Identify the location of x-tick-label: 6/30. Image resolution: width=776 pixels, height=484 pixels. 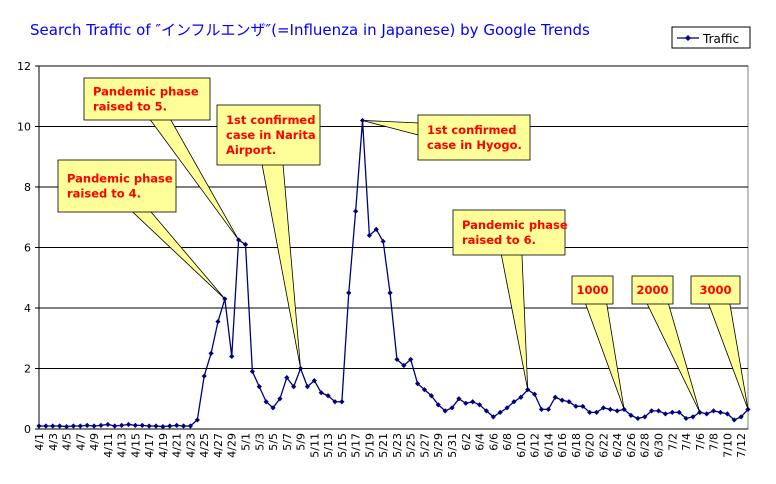
(659, 445).